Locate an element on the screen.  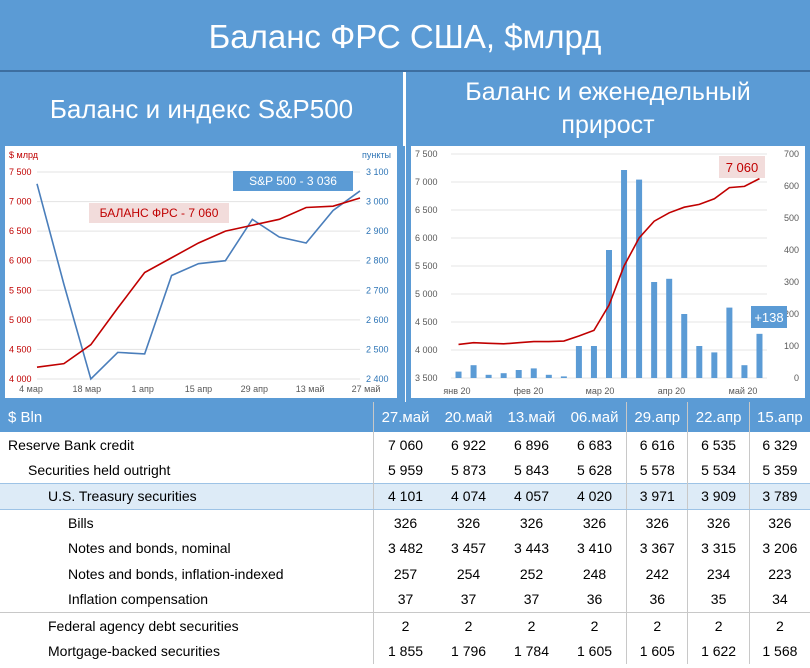
cell-value: 3 367 is located at coordinates (657, 548).